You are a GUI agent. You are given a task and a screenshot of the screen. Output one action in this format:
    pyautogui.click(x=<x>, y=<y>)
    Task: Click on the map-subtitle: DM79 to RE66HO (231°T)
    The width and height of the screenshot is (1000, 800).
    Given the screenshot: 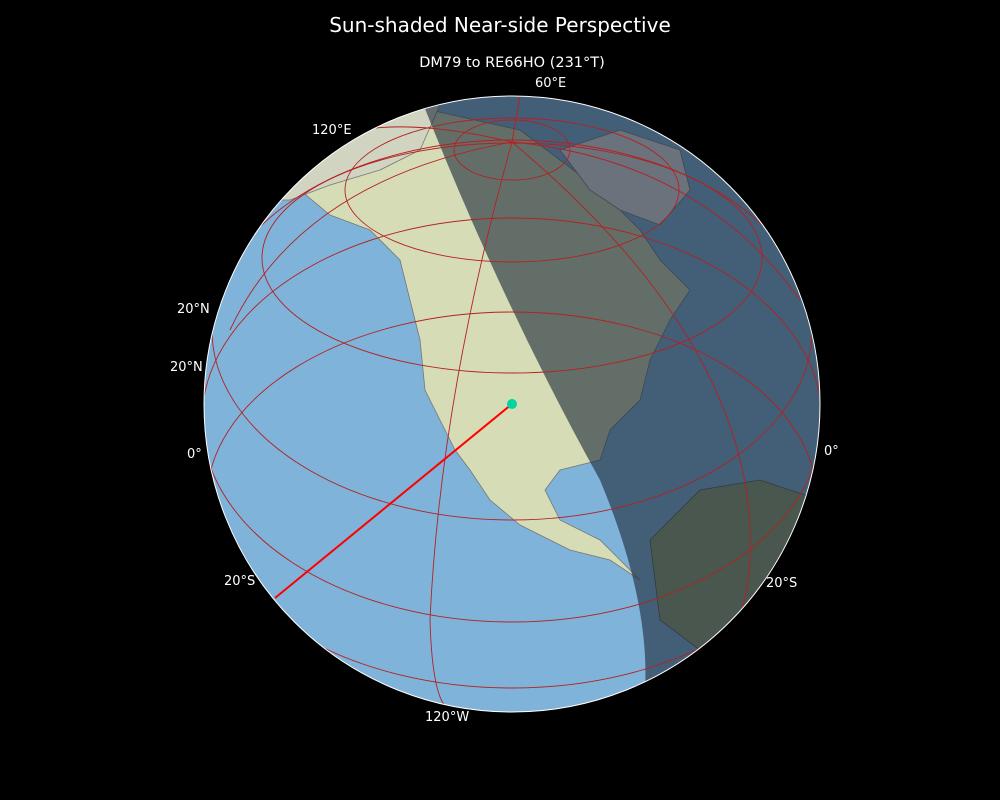 What is the action you would take?
    pyautogui.click(x=512, y=63)
    